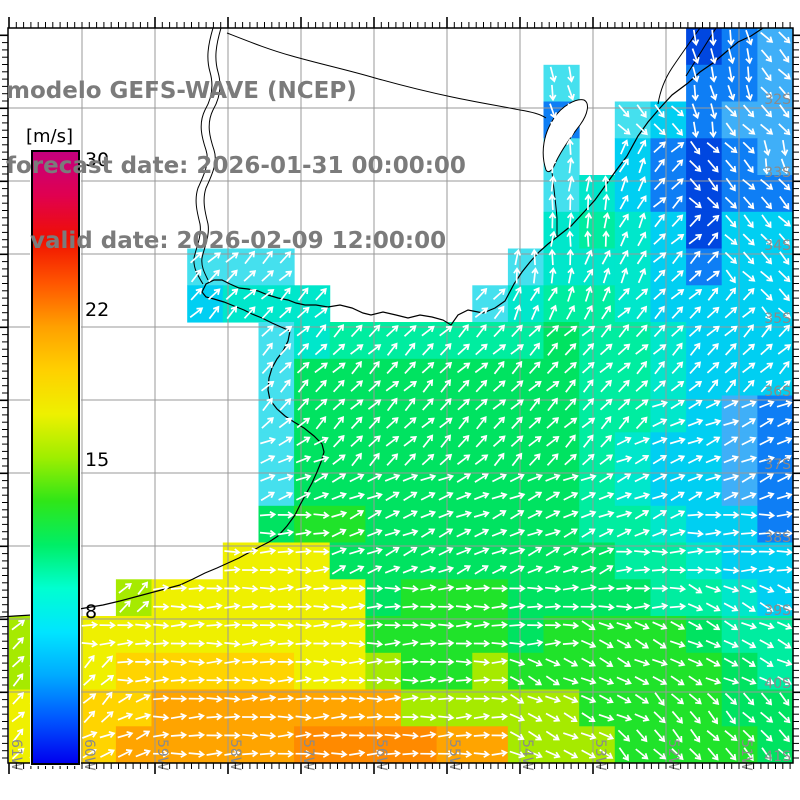  I want to click on colorbar-tick-15: 15, so click(97, 460).